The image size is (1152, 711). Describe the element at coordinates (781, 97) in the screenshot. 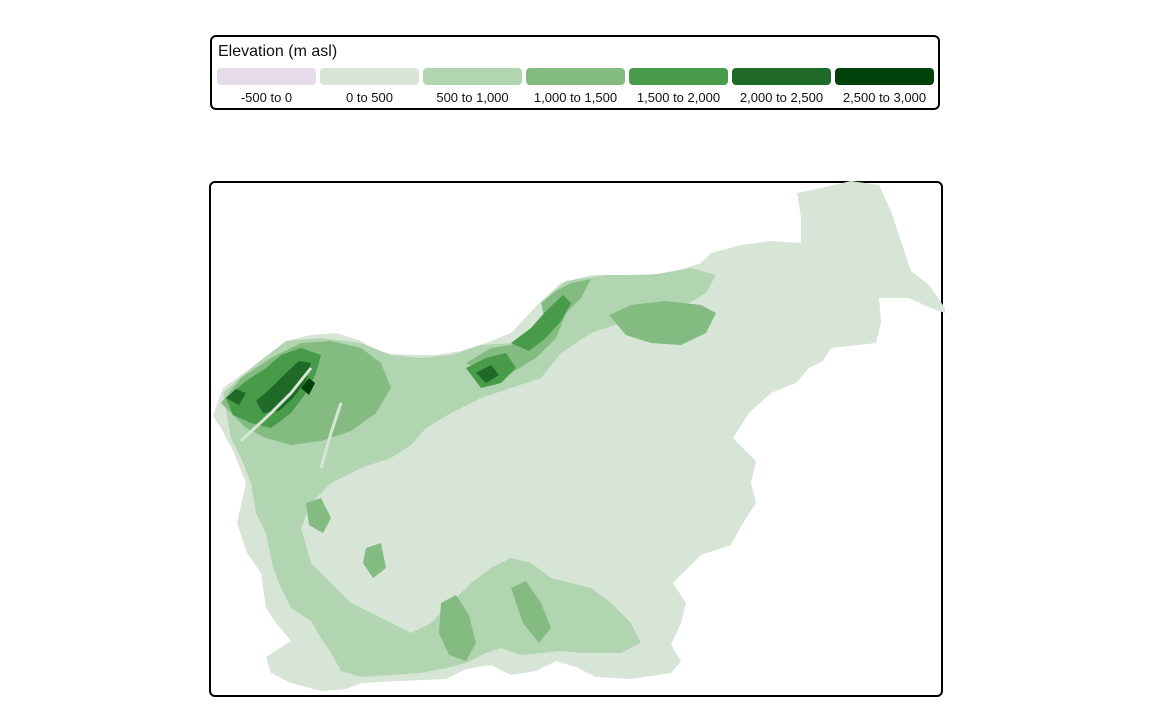

I see `legend-label: 2,000 to 2,500` at that location.